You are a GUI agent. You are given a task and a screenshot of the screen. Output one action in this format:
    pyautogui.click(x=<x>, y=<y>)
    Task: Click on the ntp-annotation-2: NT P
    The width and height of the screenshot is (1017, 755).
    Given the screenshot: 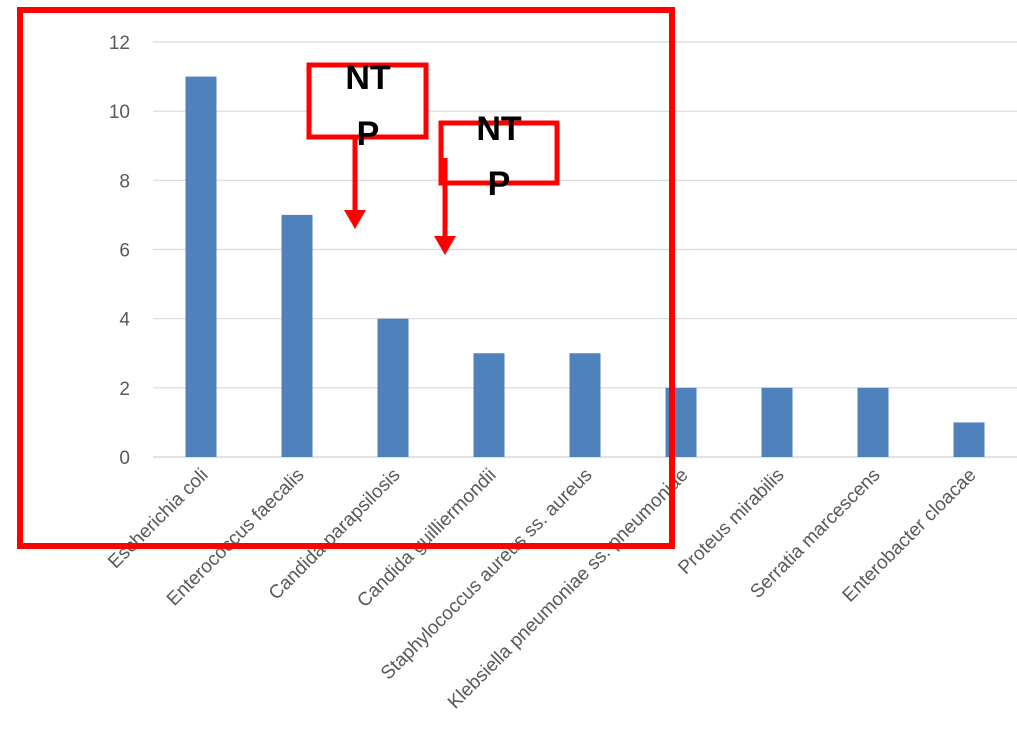 What is the action you would take?
    pyautogui.click(x=497, y=182)
    